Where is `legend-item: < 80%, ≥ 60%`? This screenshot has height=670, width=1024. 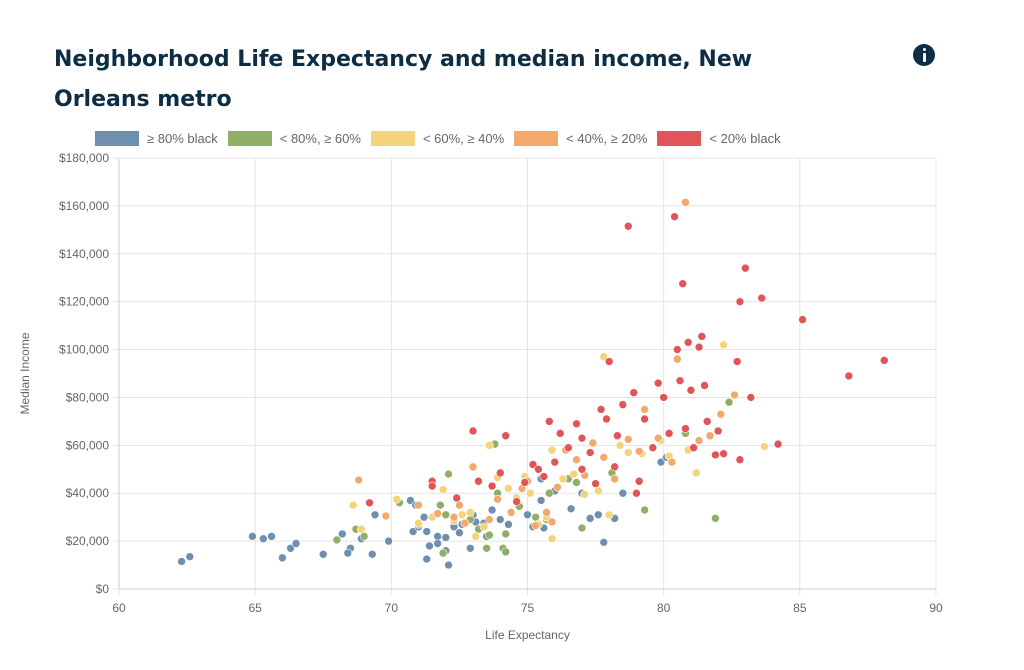 legend-item: < 80%, ≥ 60% is located at coordinates (294, 138).